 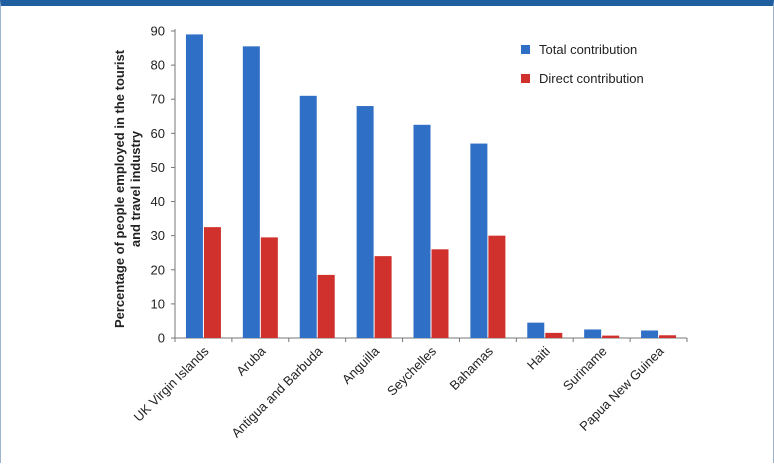 I want to click on x-tick-label: Seychelles, so click(x=411, y=370).